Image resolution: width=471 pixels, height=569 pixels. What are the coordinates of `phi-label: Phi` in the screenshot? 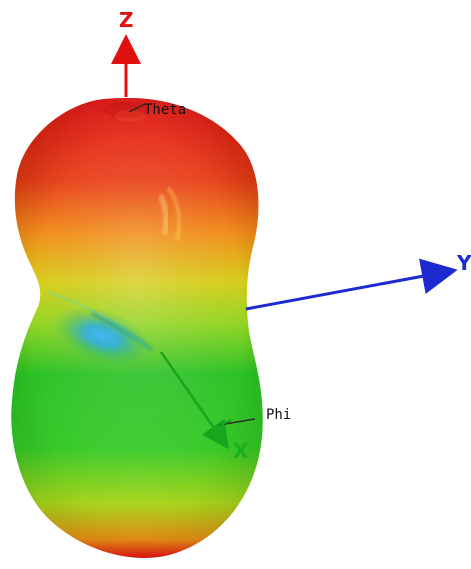 It's located at (278, 415).